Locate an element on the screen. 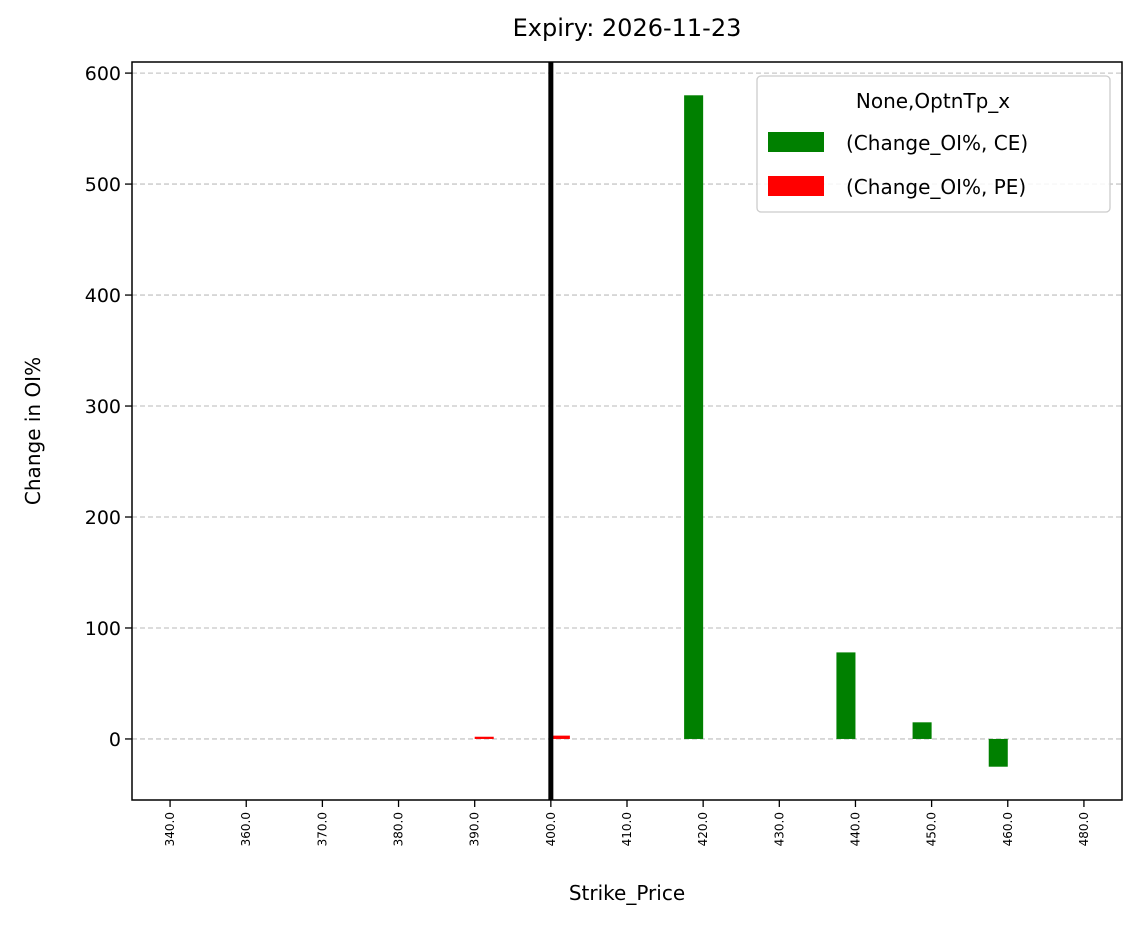  y-axis-label: Change in OI% is located at coordinates (33, 431).